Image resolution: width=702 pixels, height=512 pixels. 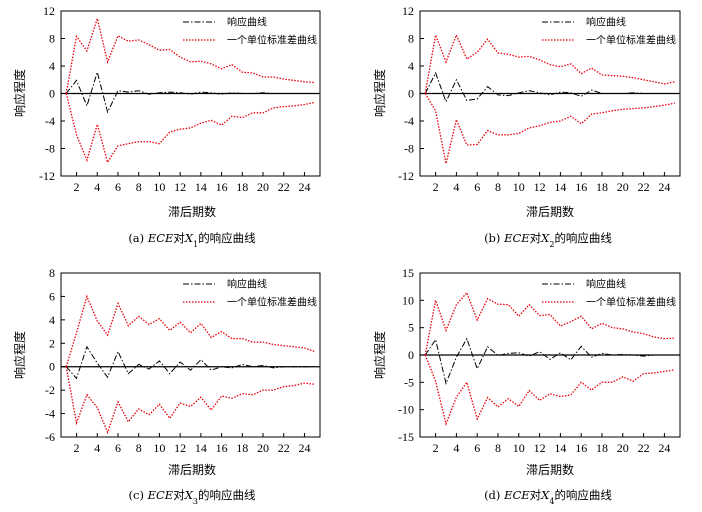 What do you see at coordinates (47, 176) in the screenshot?
I see `y-tick-label: -12` at bounding box center [47, 176].